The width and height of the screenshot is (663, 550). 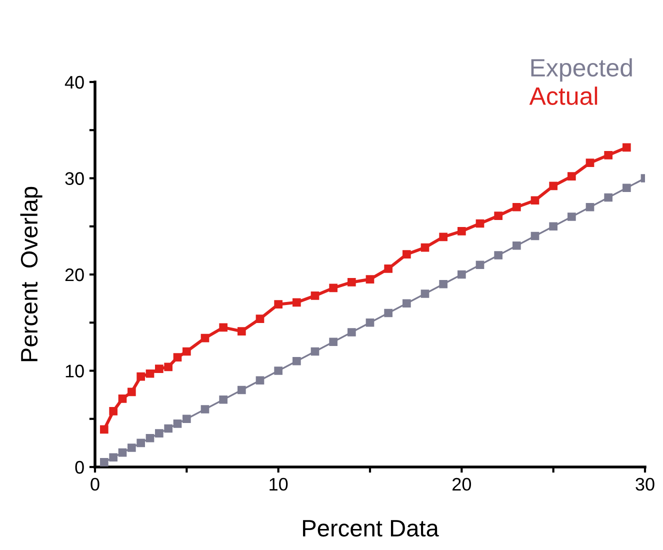 What do you see at coordinates (31, 274) in the screenshot?
I see `y-axis-title: Percent Overlap` at bounding box center [31, 274].